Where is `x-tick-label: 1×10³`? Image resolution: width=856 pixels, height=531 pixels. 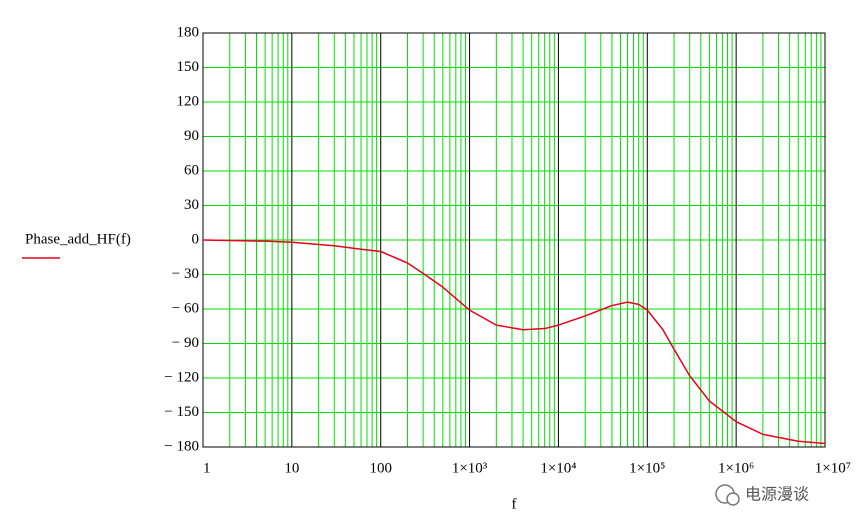 x-tick-label: 1×10³ is located at coordinates (470, 468).